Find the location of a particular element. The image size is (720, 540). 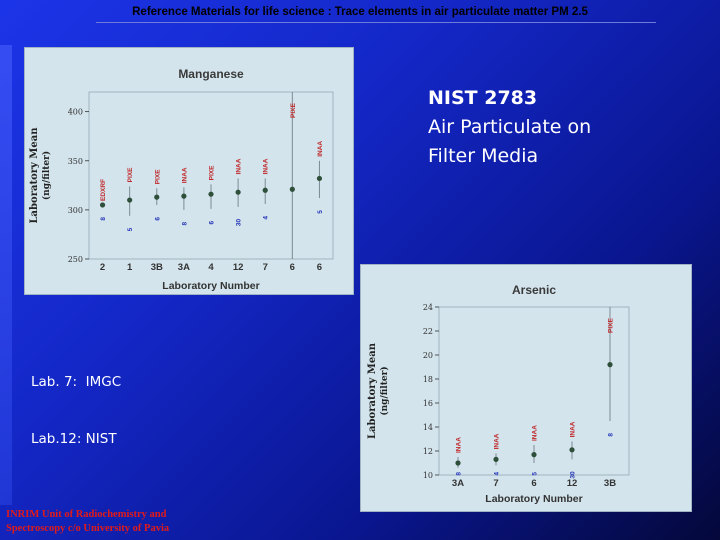

nist-id: NIST 2783 is located at coordinates (483, 98).